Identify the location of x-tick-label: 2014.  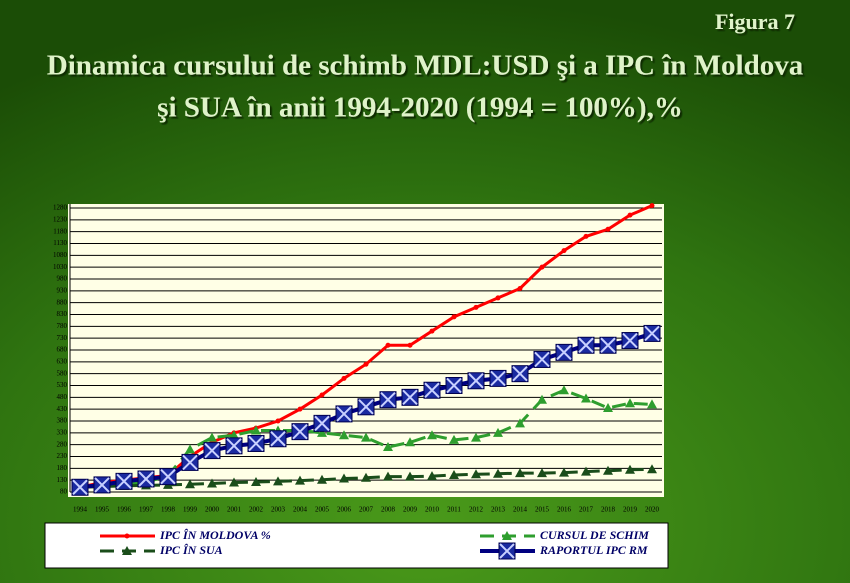
(520, 510).